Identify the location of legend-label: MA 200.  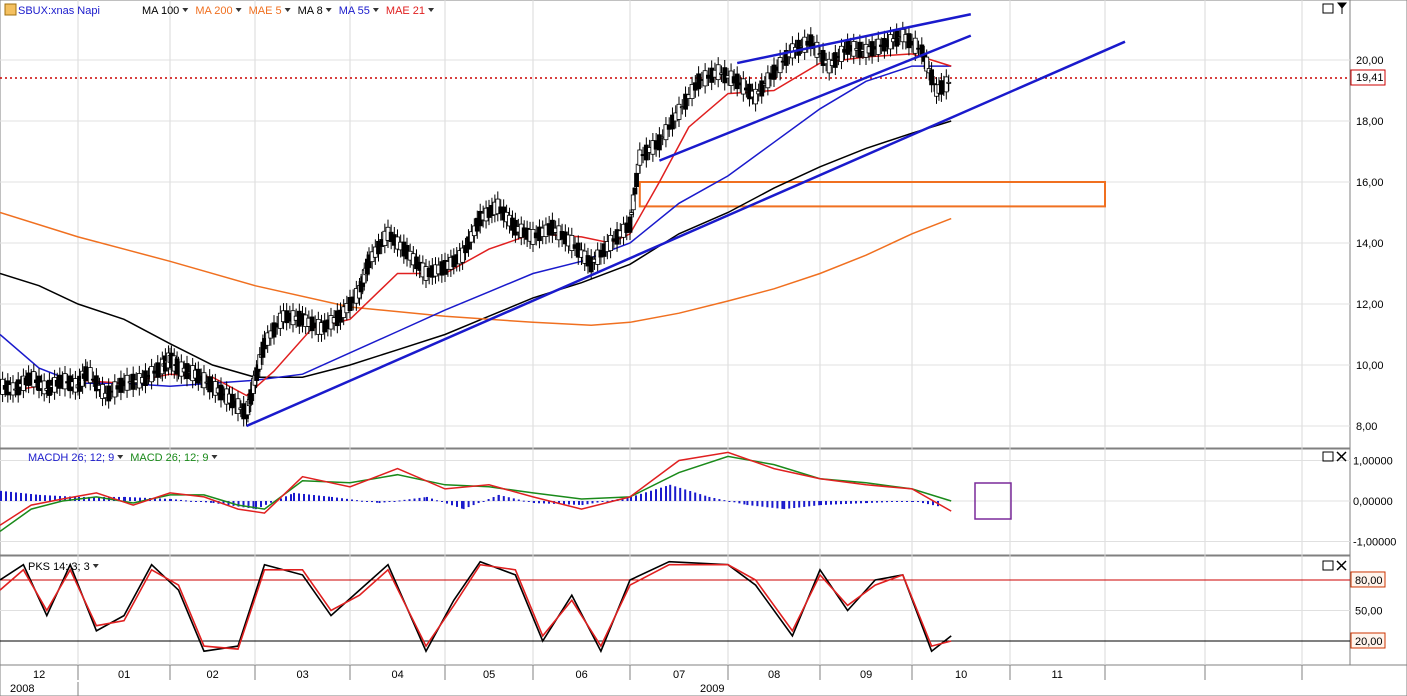
(213, 11).